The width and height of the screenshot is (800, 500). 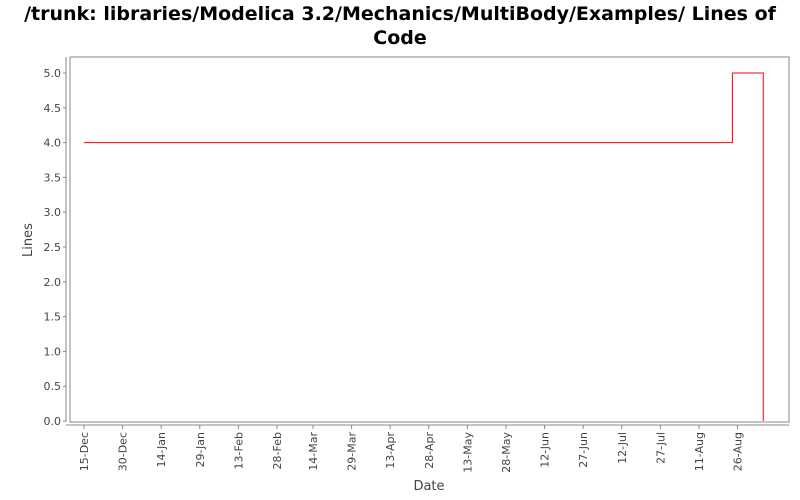 I want to click on y-tick-label: 1.0, so click(x=53, y=351).